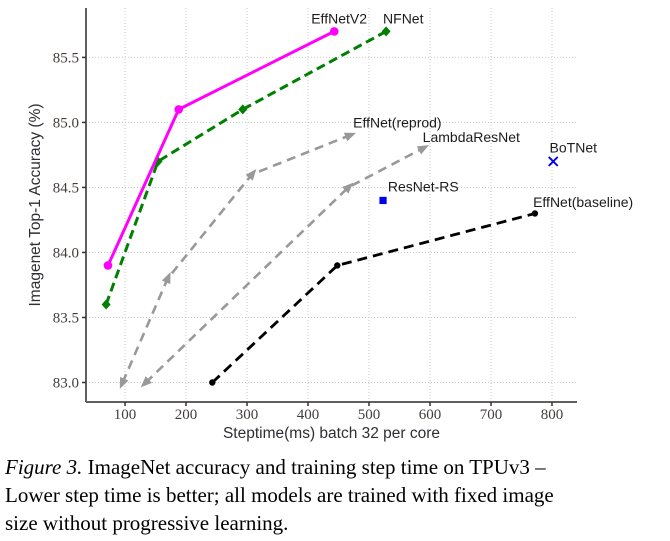 The image size is (670, 541). I want to click on y-tick-label: 84.0, so click(66, 253).